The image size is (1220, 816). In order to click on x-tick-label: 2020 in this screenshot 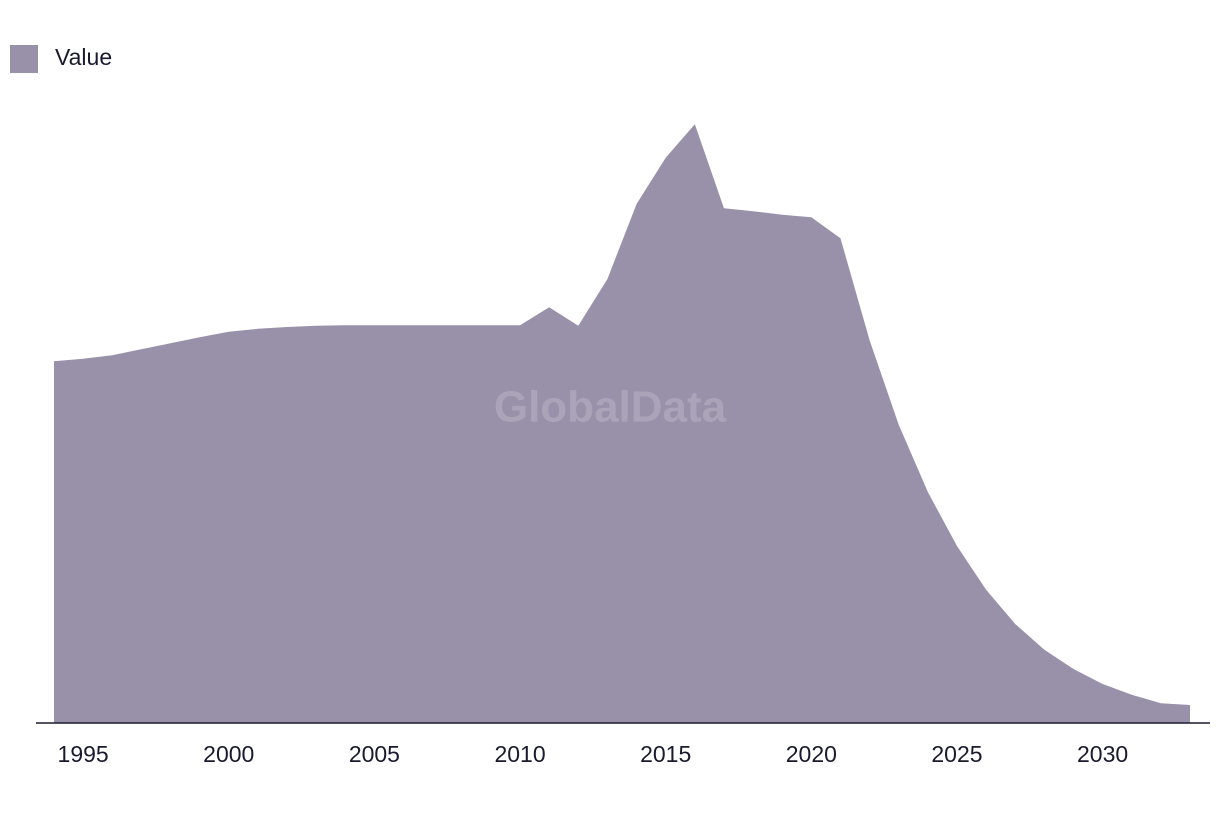, I will do `click(811, 754)`.